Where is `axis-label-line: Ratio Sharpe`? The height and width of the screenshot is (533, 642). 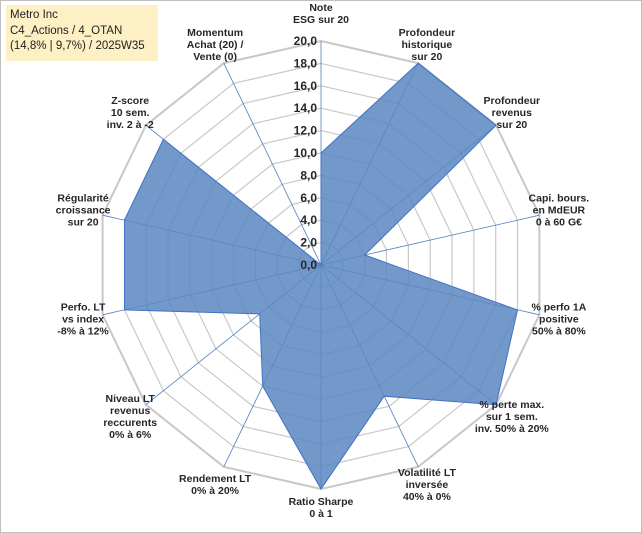 axis-label-line: Ratio Sharpe is located at coordinates (321, 502).